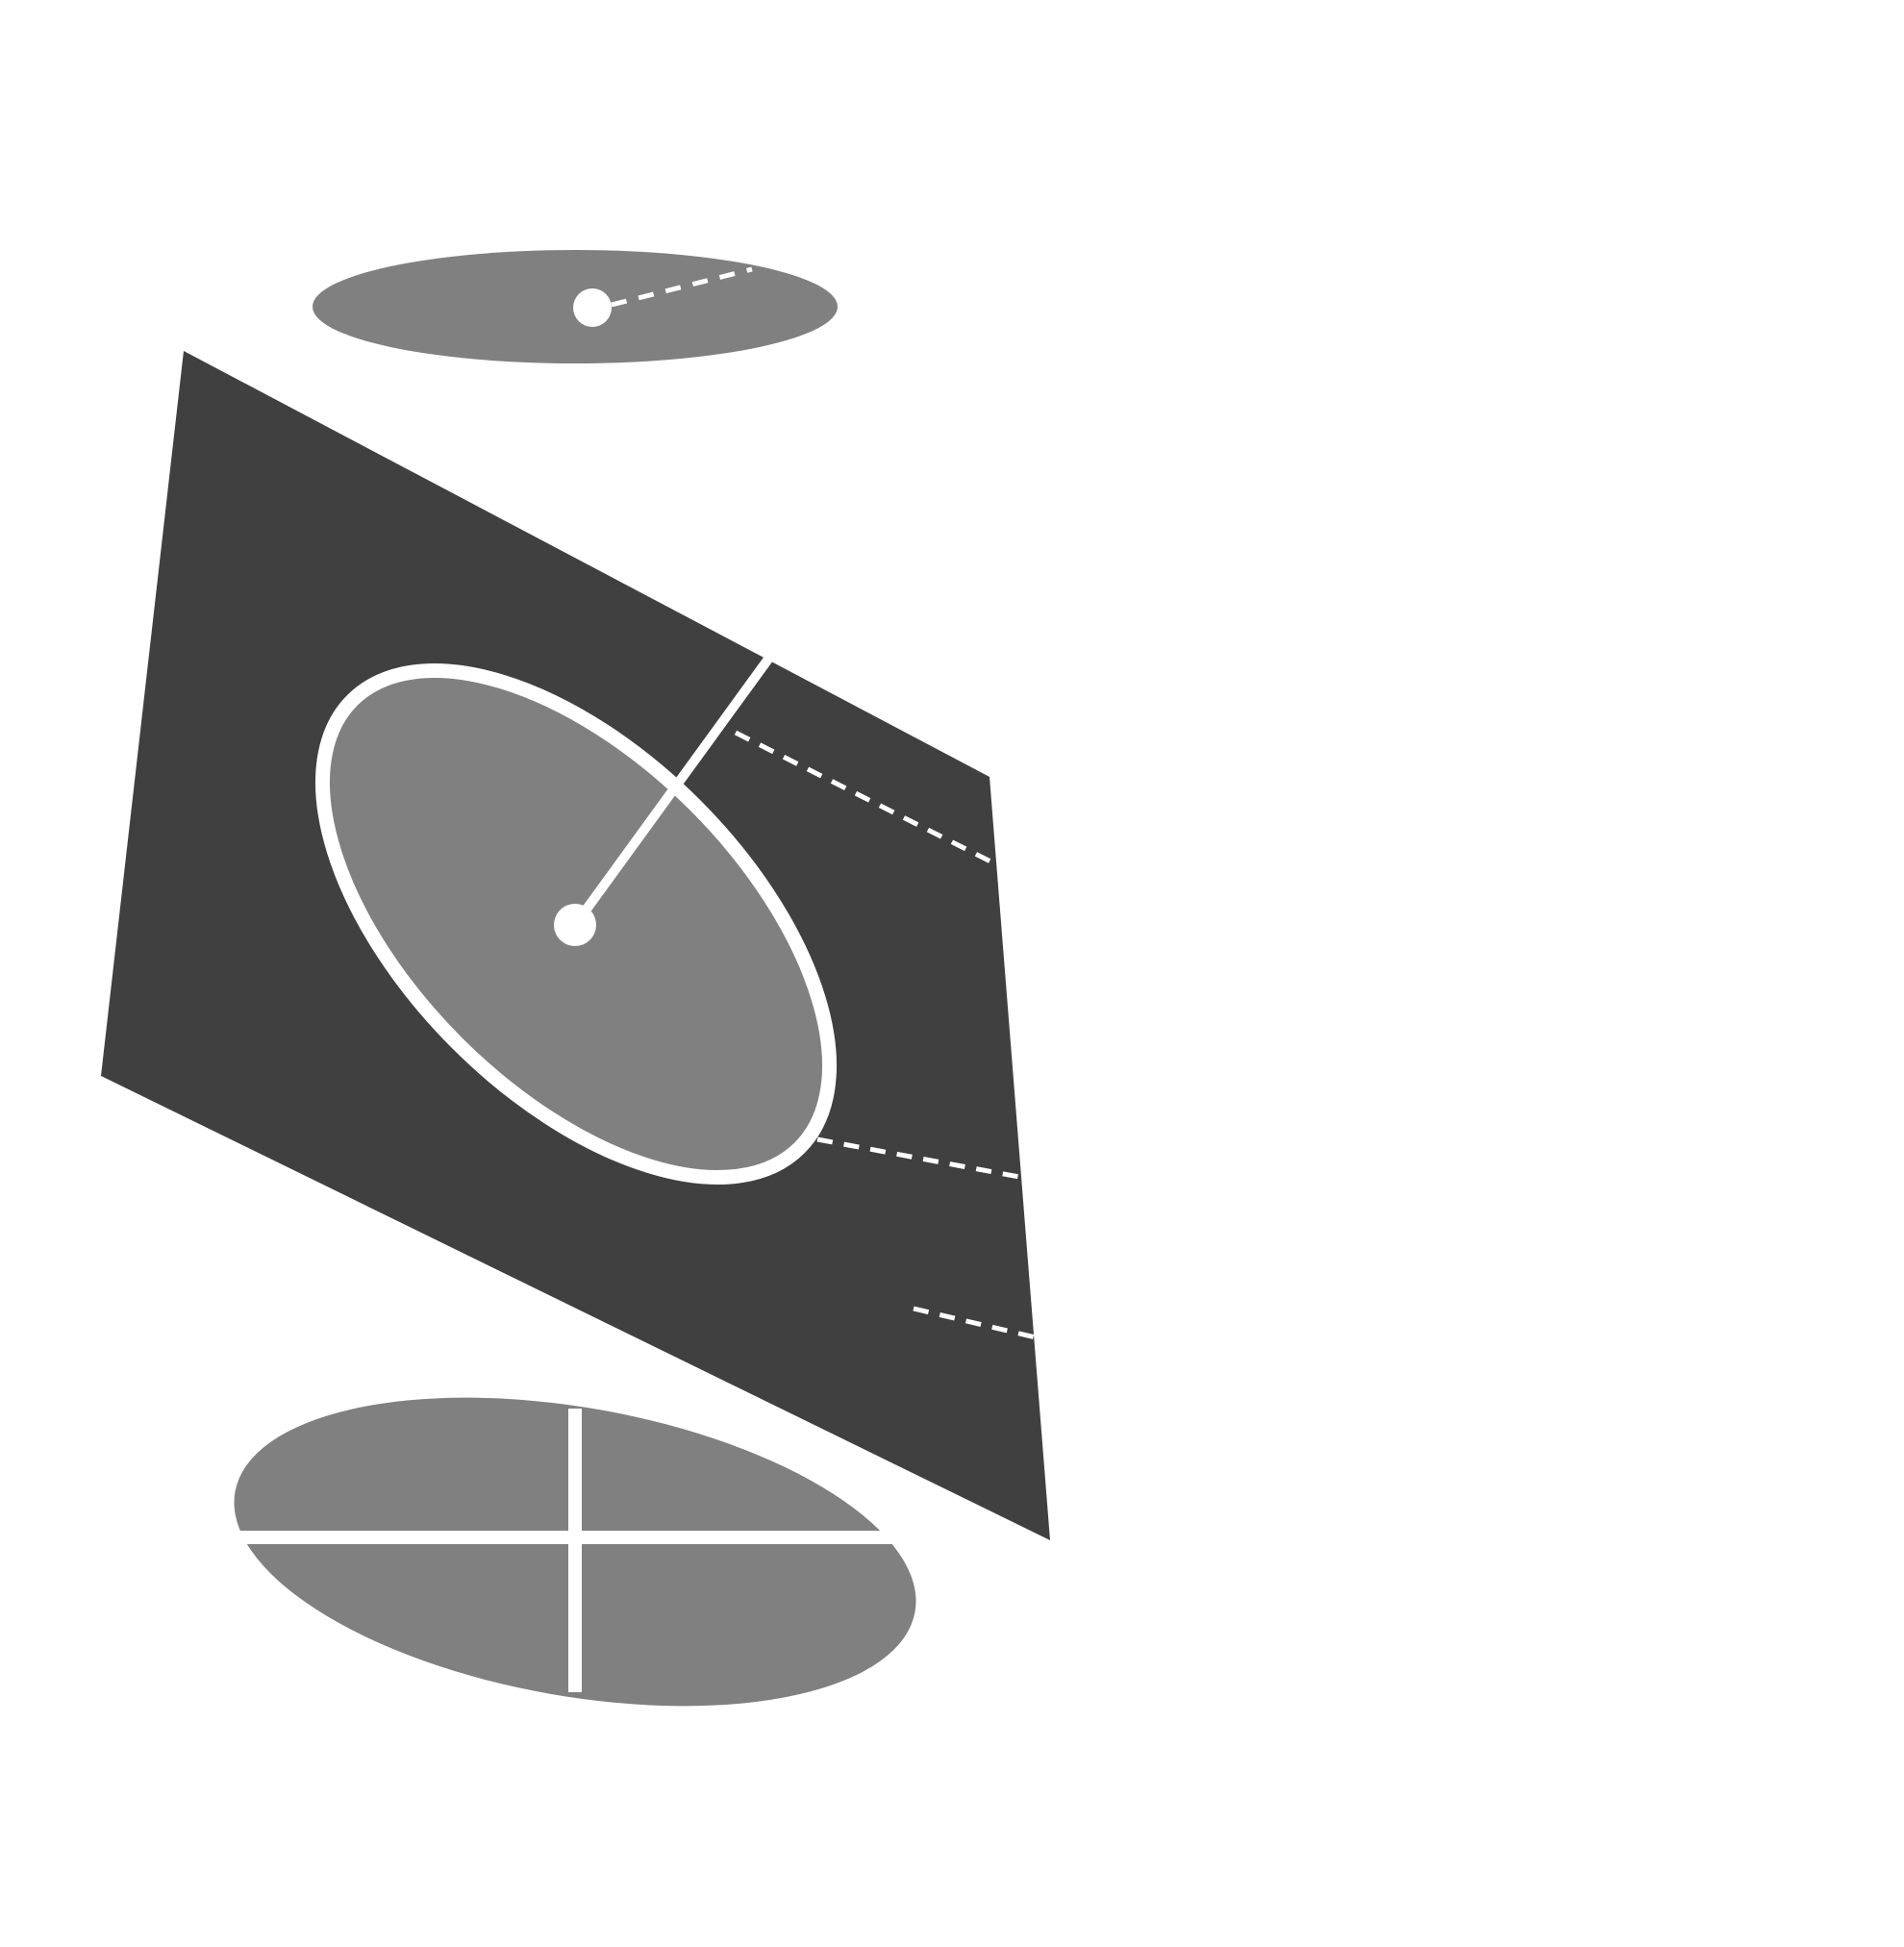 This screenshot has width=1904, height=1947. What do you see at coordinates (867, 799) in the screenshot?
I see `upper-dashed-guide` at bounding box center [867, 799].